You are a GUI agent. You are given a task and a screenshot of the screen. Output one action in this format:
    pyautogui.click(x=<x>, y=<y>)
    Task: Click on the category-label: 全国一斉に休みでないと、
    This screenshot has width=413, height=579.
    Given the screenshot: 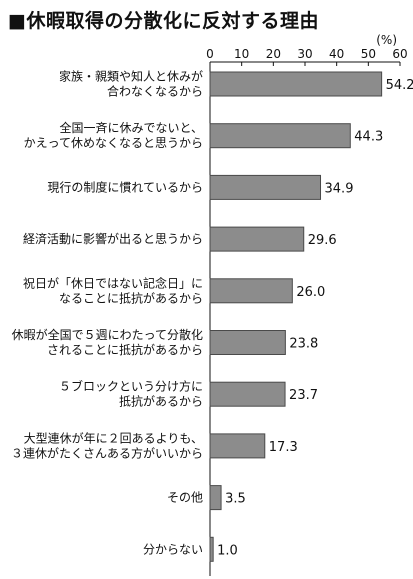 What is the action you would take?
    pyautogui.click(x=131, y=127)
    